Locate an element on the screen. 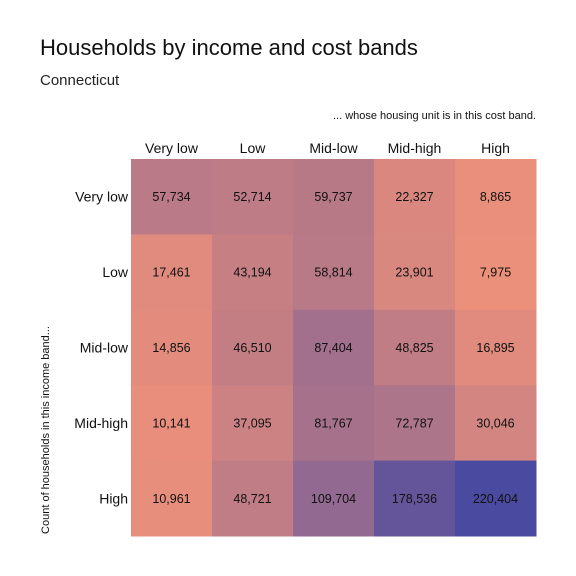  cell-value-label: 81,767 is located at coordinates (333, 423).